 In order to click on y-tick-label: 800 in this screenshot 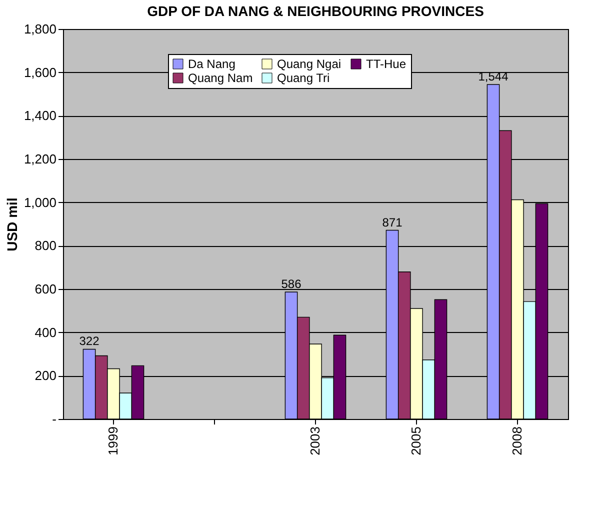, I will do `click(45, 246)`.